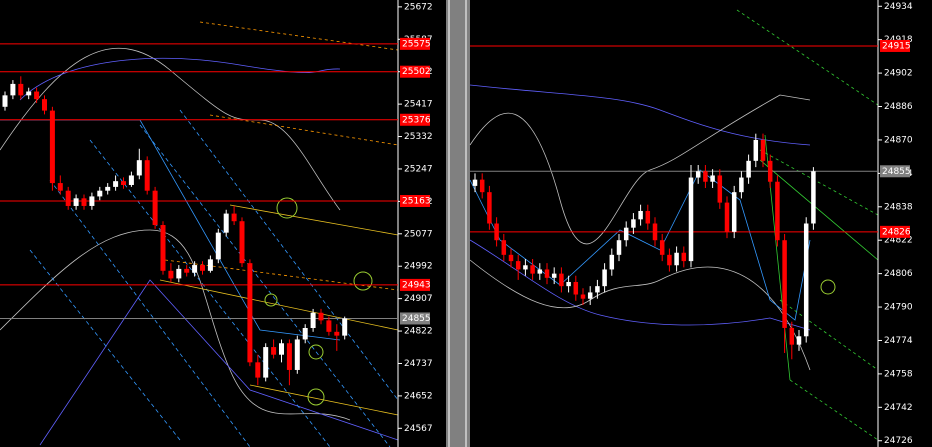 This screenshot has height=447, width=932. Describe the element at coordinates (898, 441) in the screenshot. I see `y-tick-label: 24726` at that location.